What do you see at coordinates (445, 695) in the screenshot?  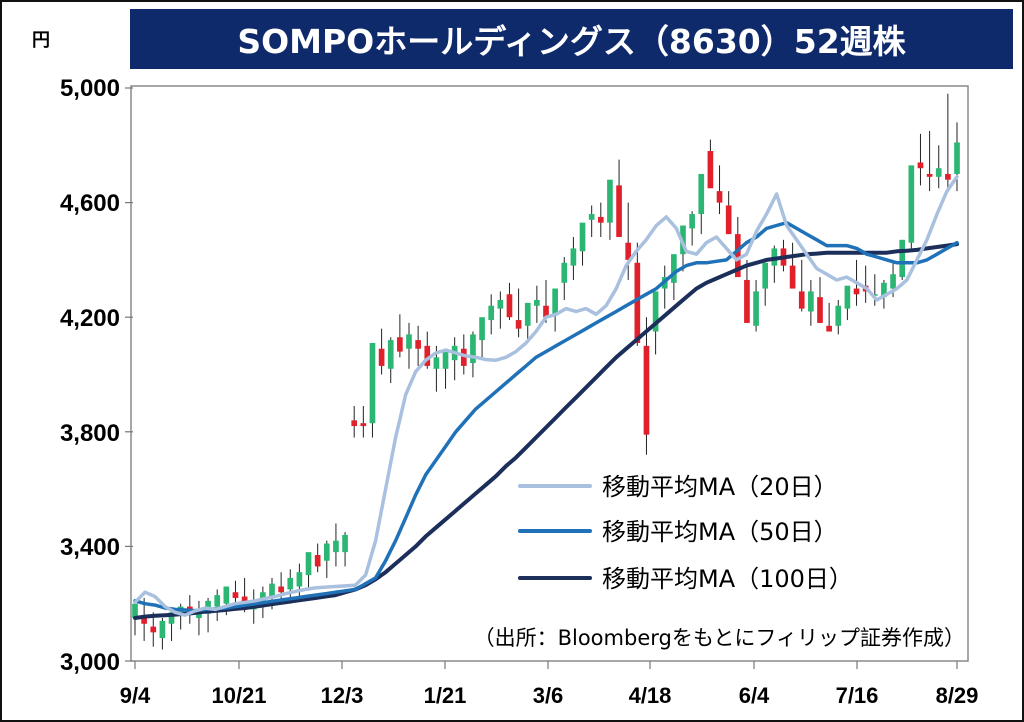 I see `x-tick-label: 1/21` at bounding box center [445, 695].